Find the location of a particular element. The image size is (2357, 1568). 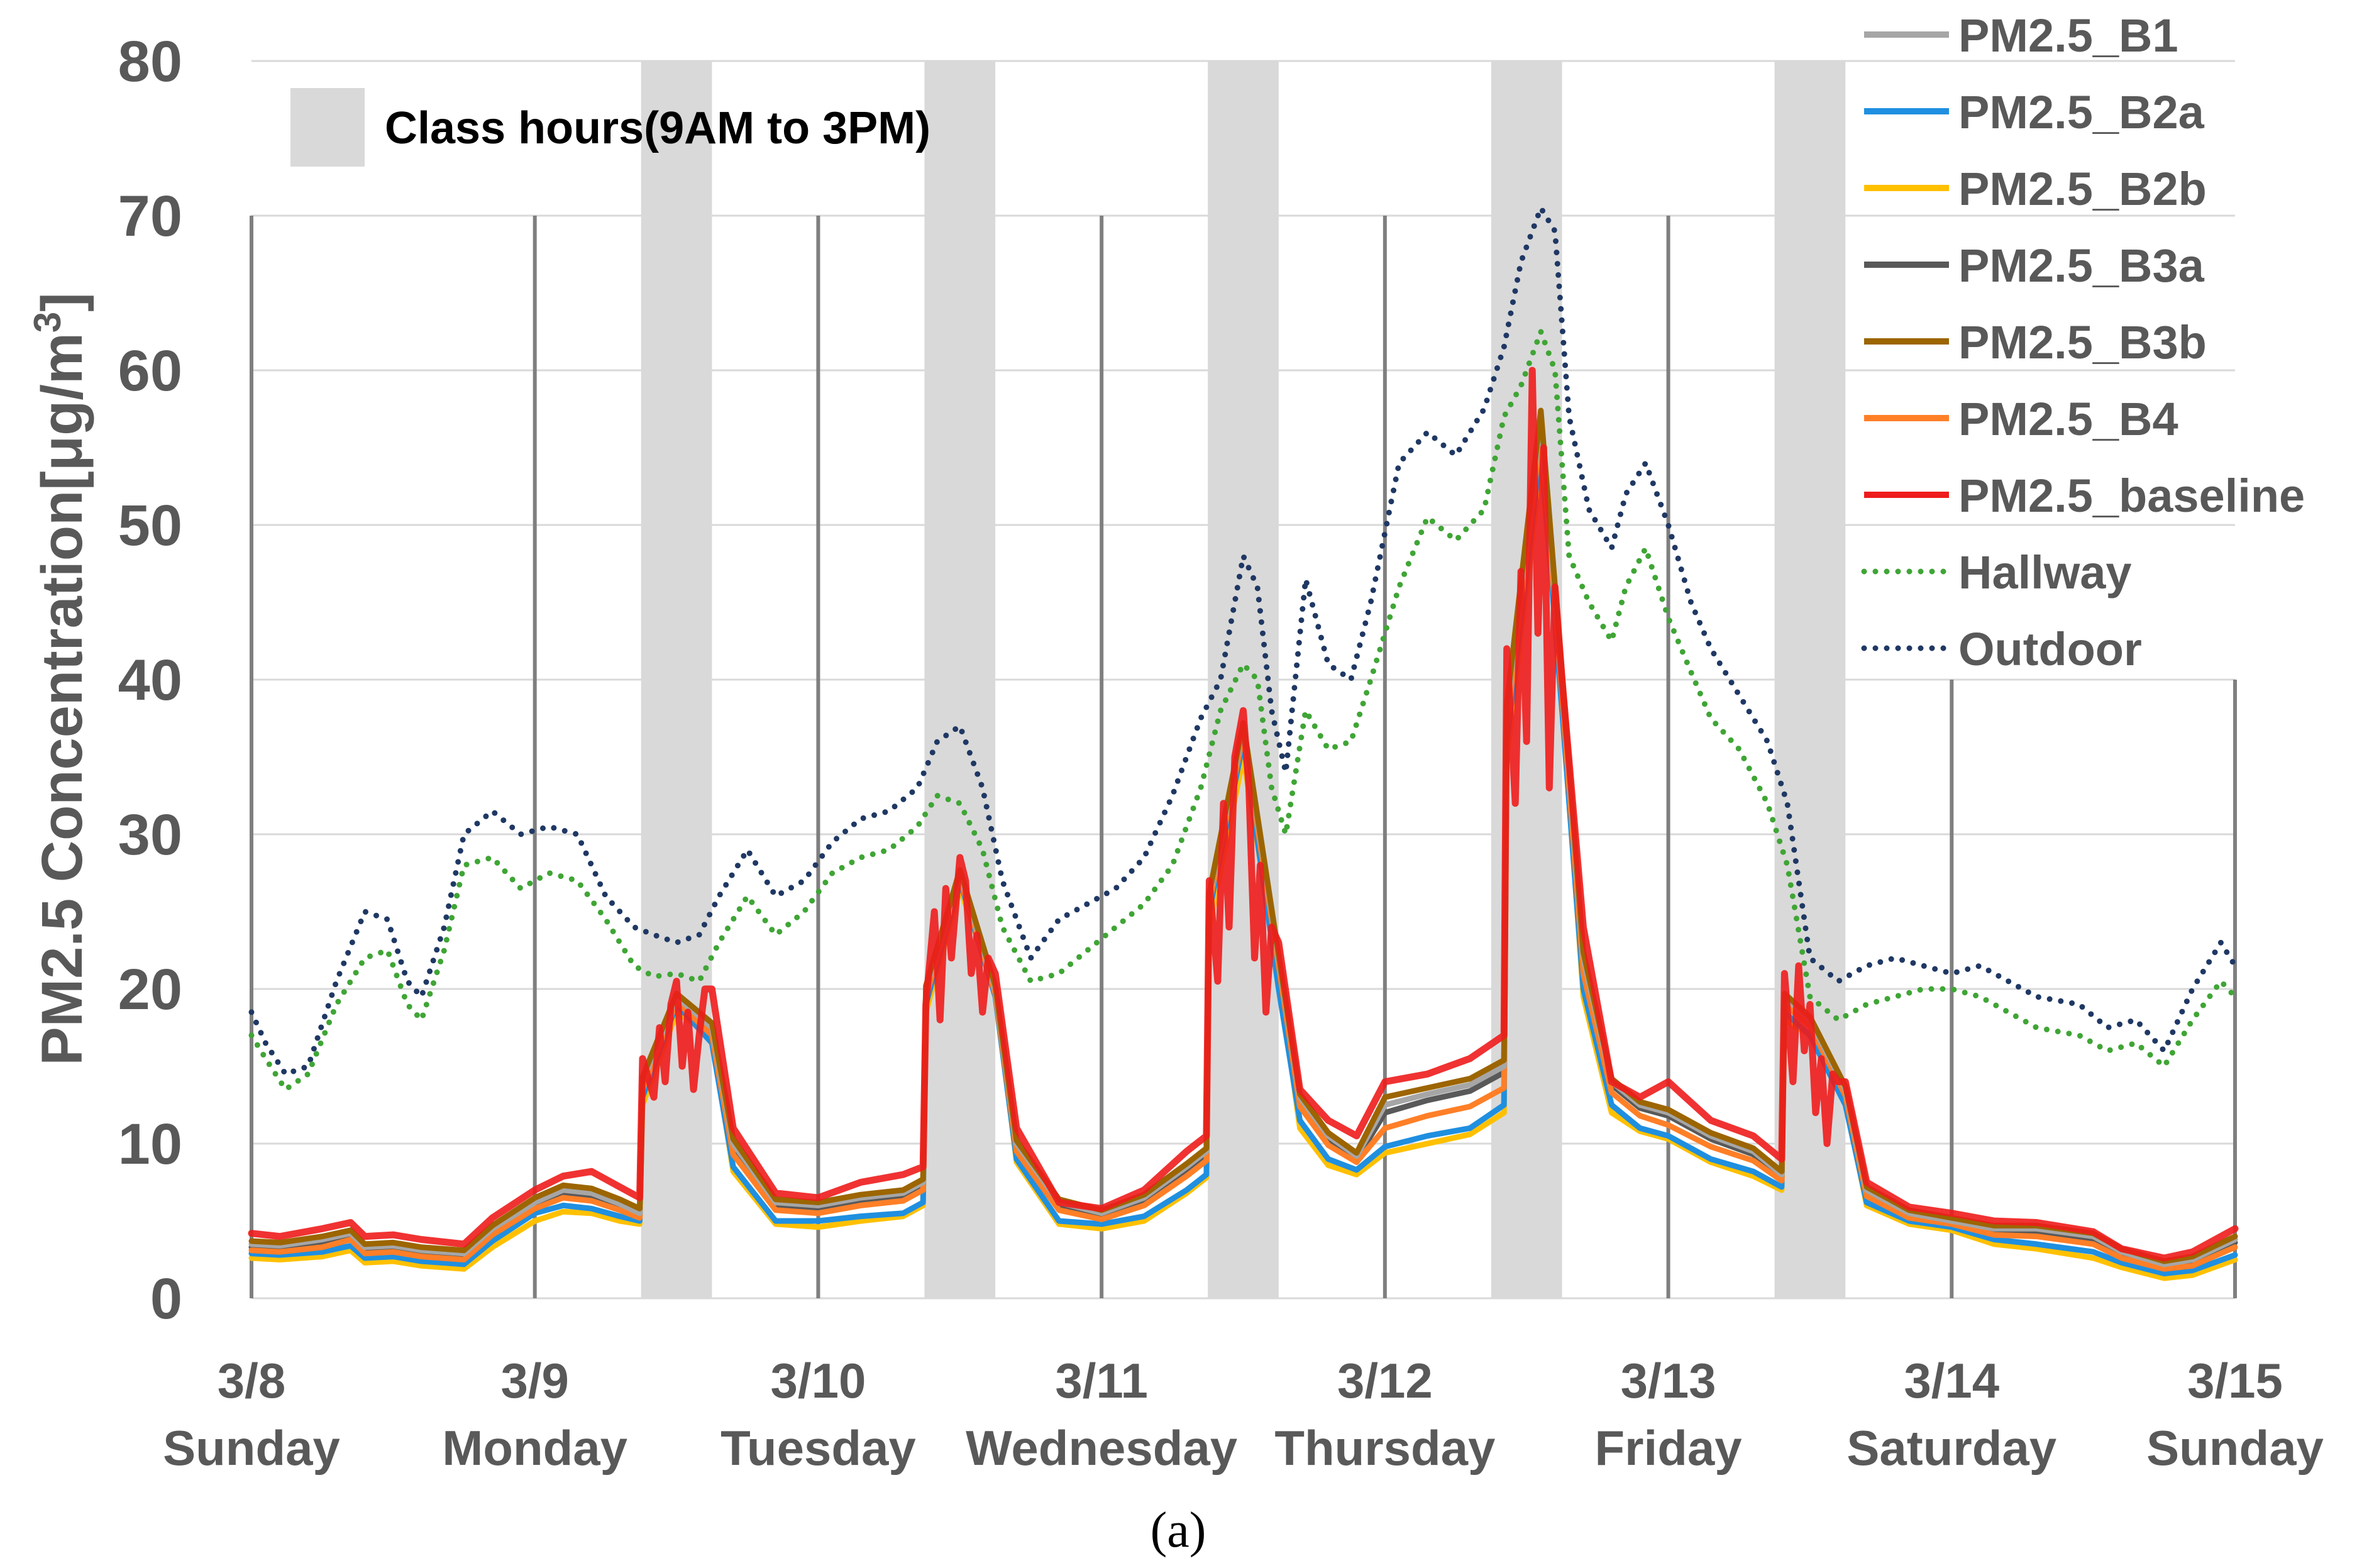

legend-label-pm2-5-b3b: PM2.5_B3b is located at coordinates (2082, 342).